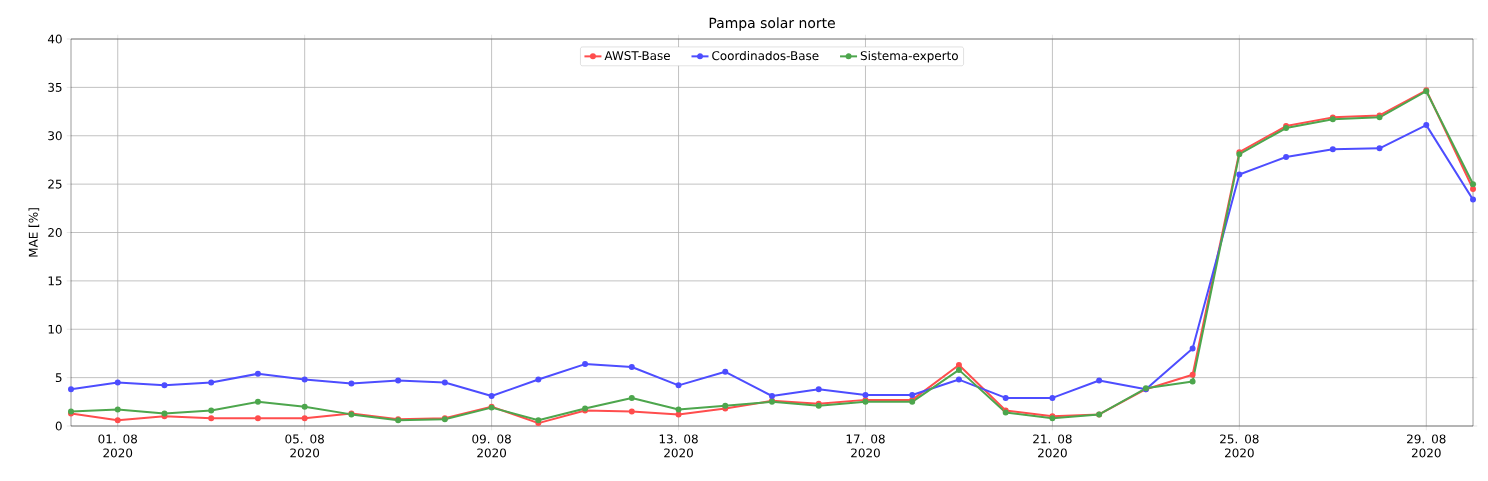 This screenshot has width=1488, height=481. I want to click on x-tick-label: 05. 08 2020, so click(304, 446).